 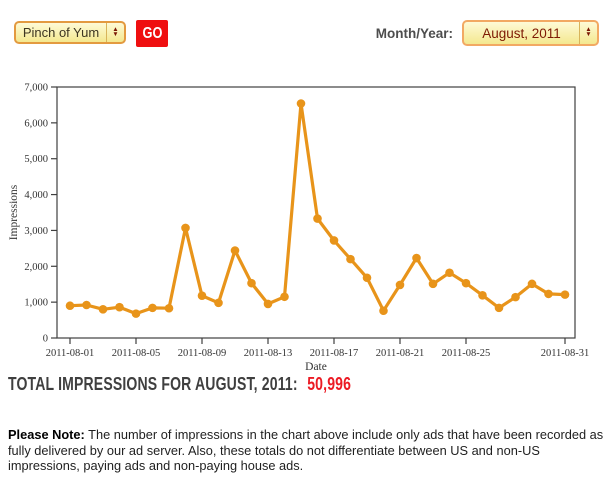 What do you see at coordinates (565, 353) in the screenshot?
I see `svg-text: 2011-08-31` at bounding box center [565, 353].